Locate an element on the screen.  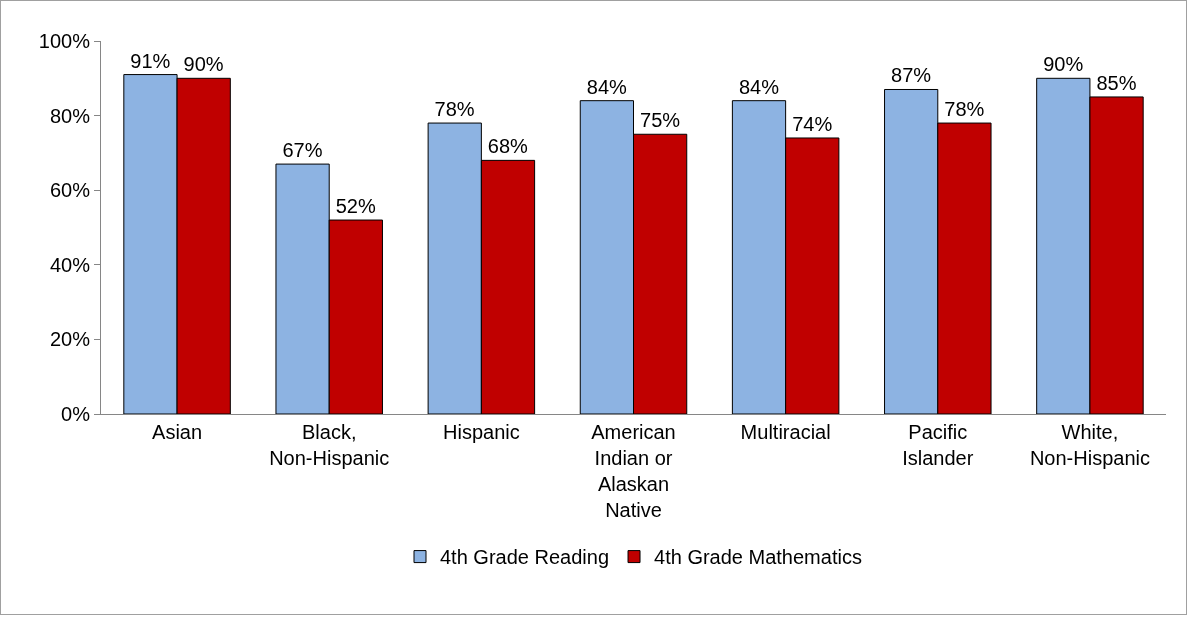
x-tick-label: Pacific Islander is located at coordinates (938, 445).